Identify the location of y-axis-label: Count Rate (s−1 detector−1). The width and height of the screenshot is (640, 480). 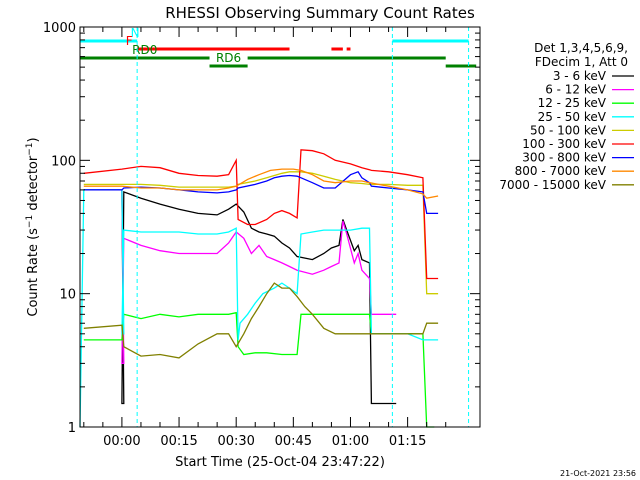
(33, 226).